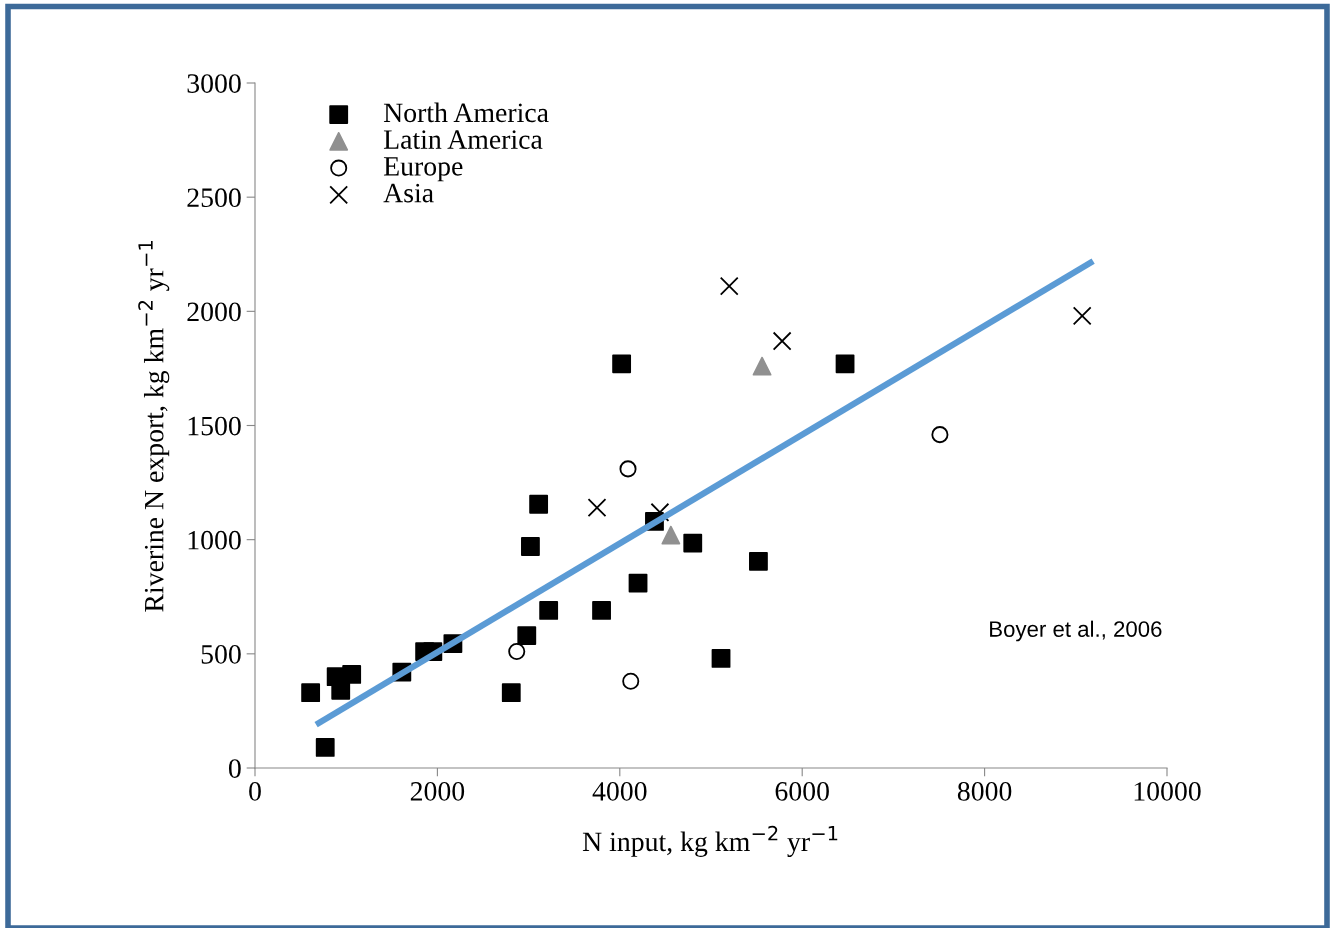 This screenshot has width=1335, height=928. Describe the element at coordinates (214, 312) in the screenshot. I see `y-tick-label: 2000` at that location.